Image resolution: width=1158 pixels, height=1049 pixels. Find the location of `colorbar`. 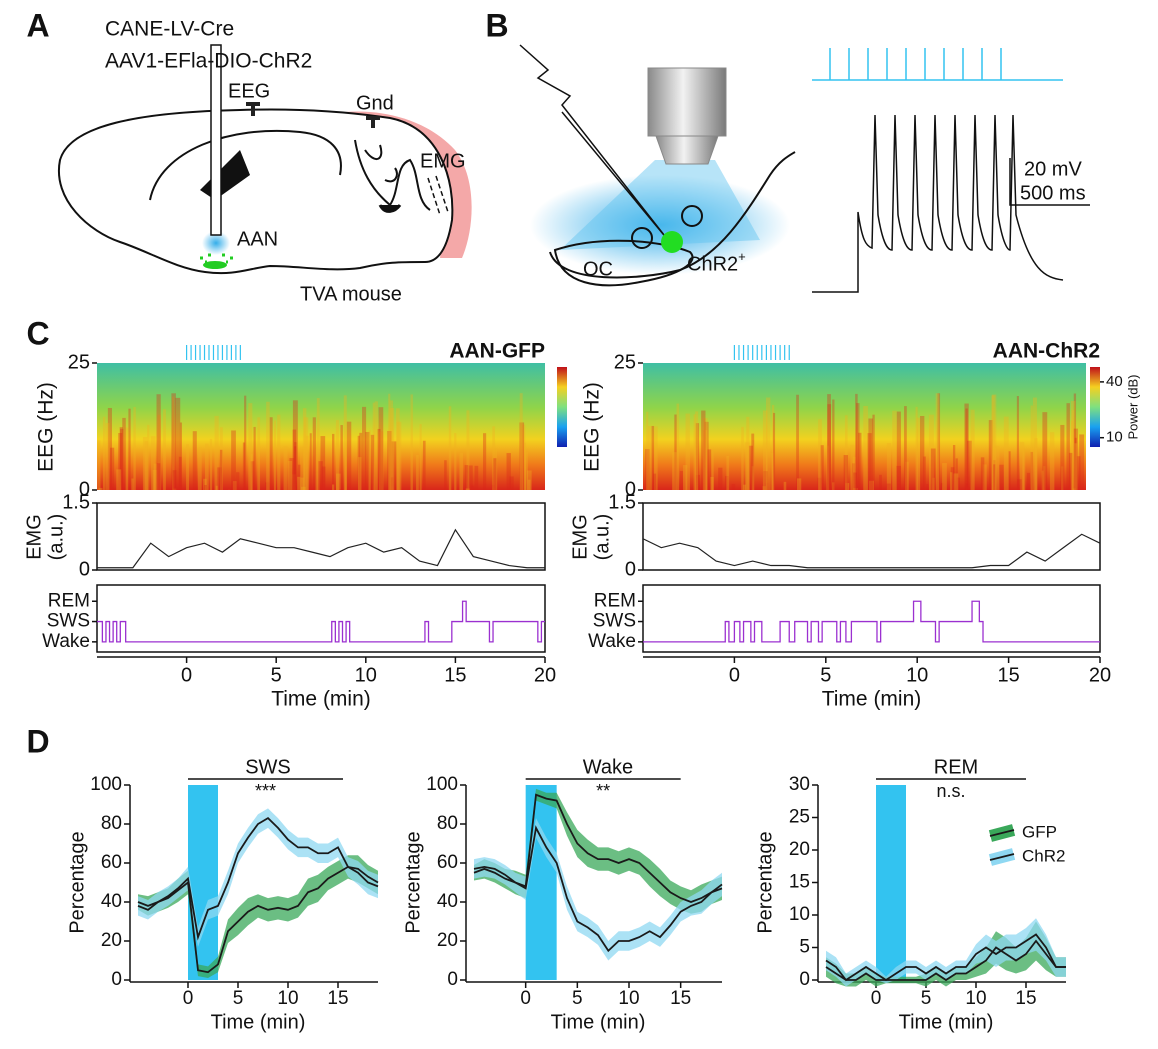

colorbar is located at coordinates (1095, 407).